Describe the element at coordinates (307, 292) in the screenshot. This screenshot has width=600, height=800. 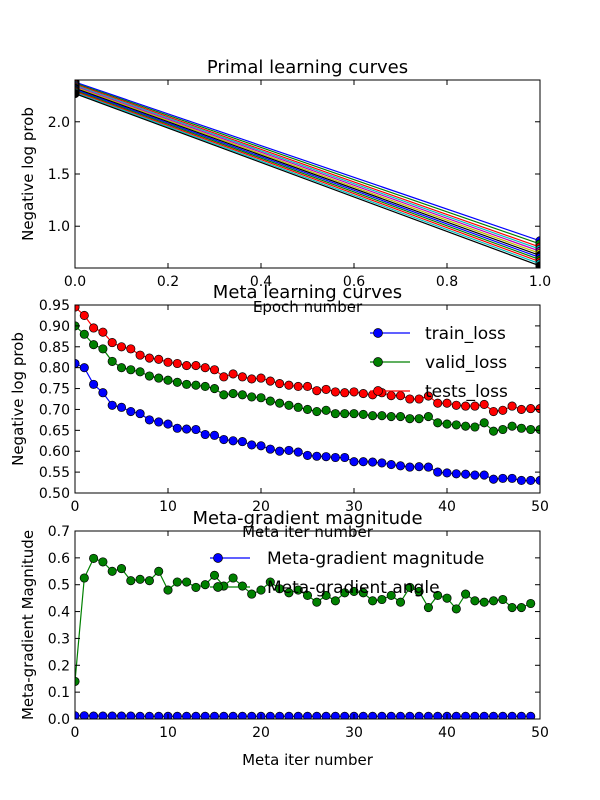
I see `meta-learning-title: Meta learning curves` at that location.